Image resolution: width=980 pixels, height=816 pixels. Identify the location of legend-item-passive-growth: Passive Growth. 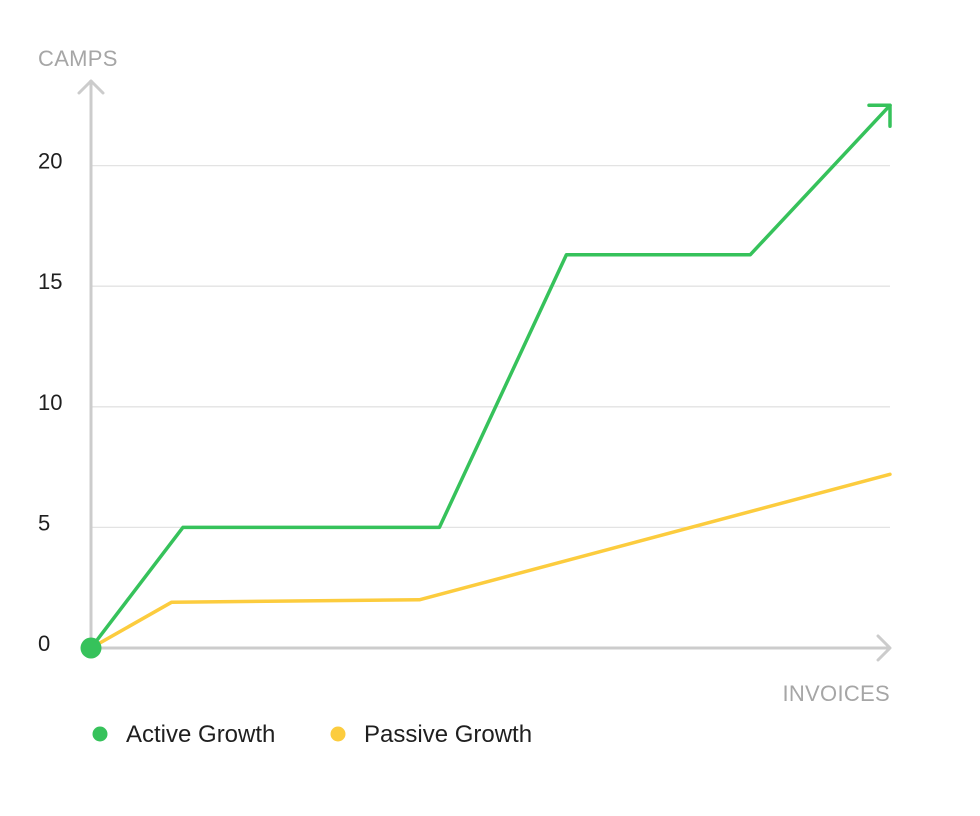
(431, 734).